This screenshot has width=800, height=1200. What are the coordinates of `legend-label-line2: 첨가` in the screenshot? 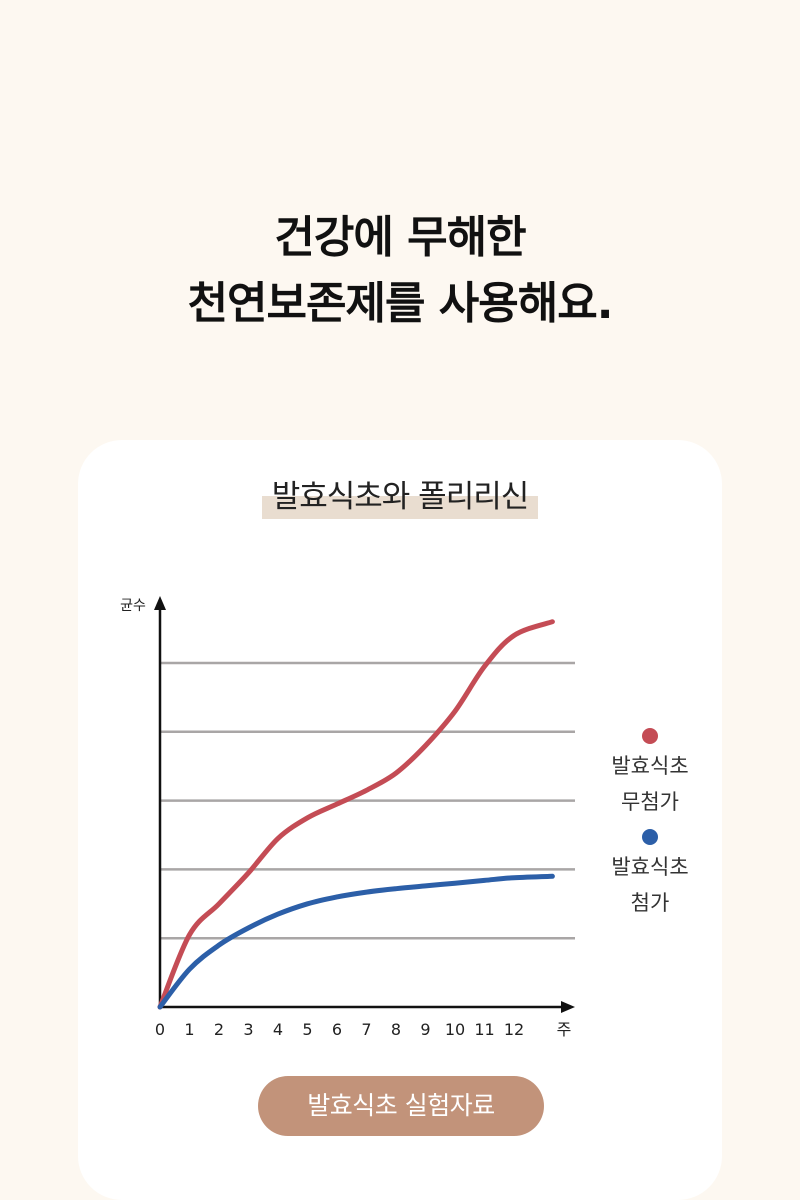 It's located at (650, 903).